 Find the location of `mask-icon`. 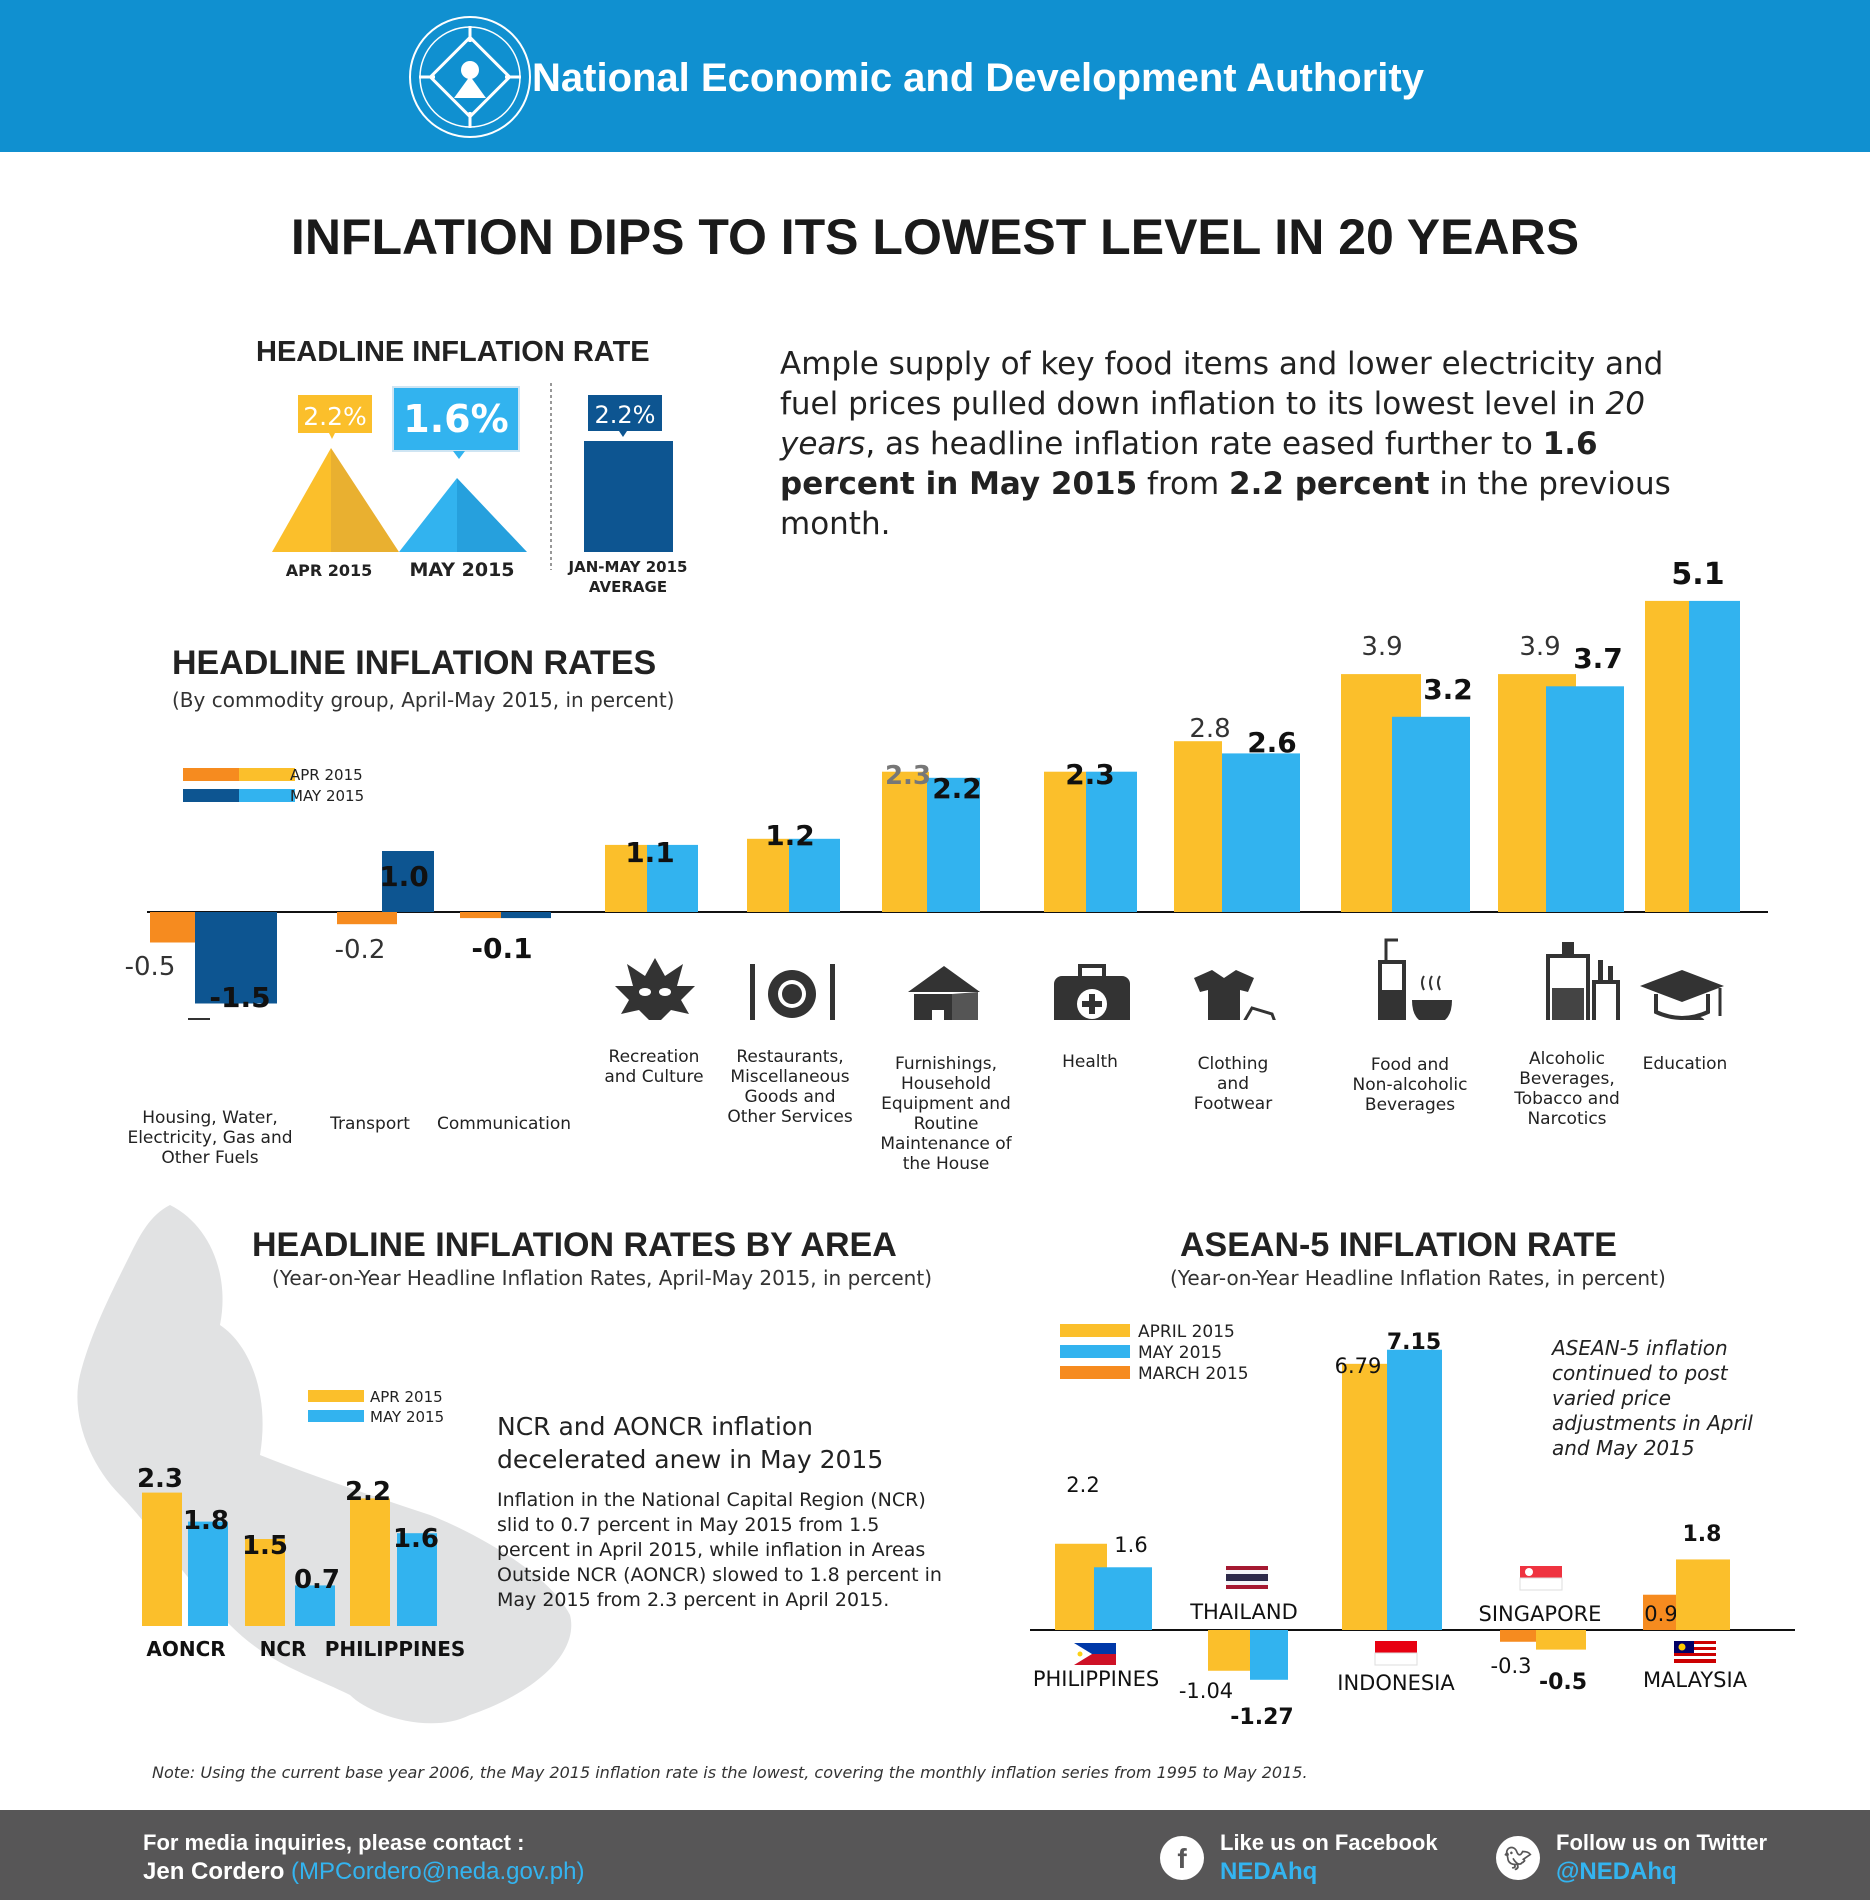

mask-icon is located at coordinates (655, 989).